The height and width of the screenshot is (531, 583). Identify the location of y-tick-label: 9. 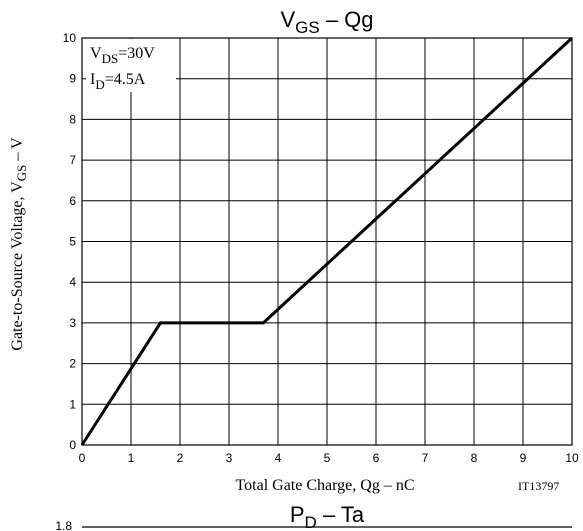
(72, 79).